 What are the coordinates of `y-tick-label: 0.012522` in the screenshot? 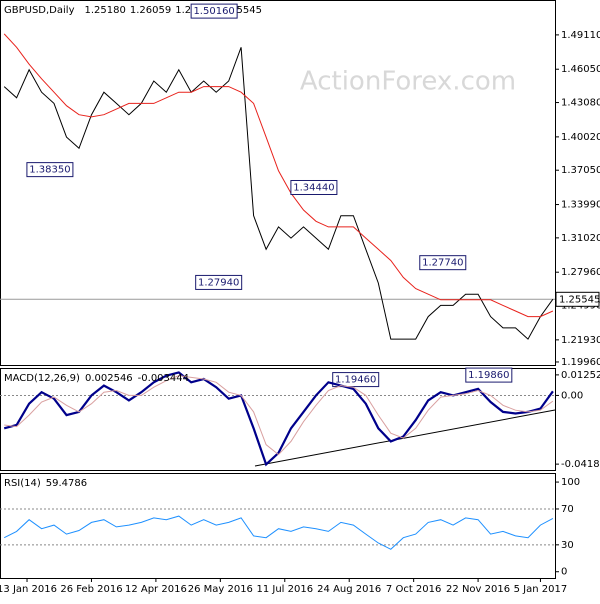 It's located at (580, 375).